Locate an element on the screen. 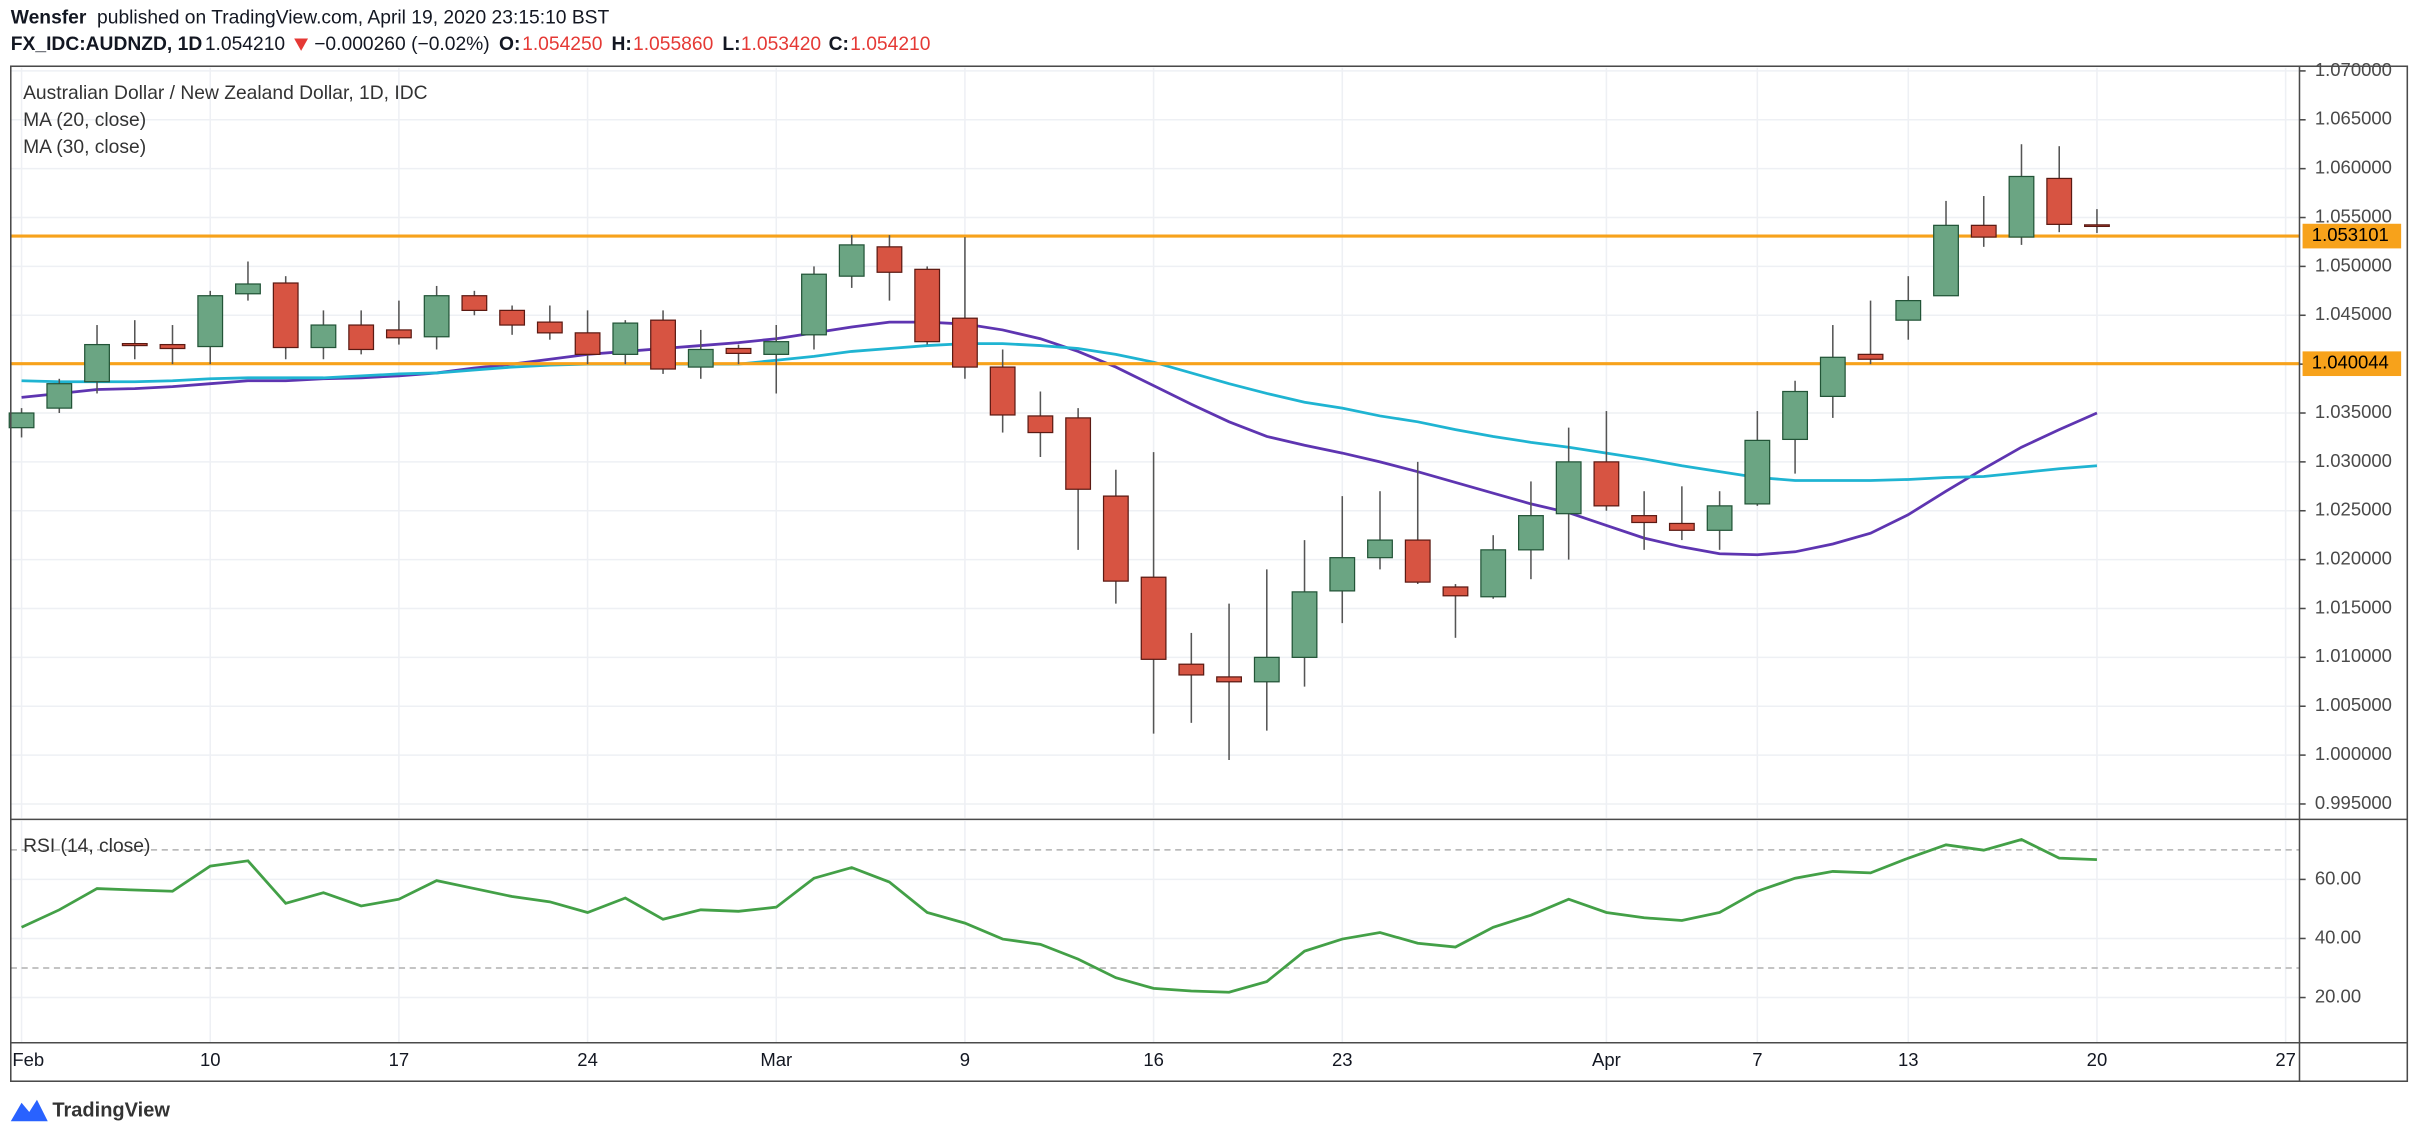 The height and width of the screenshot is (1139, 2415). y-tick-label: 0.995000 is located at coordinates (2353, 802).